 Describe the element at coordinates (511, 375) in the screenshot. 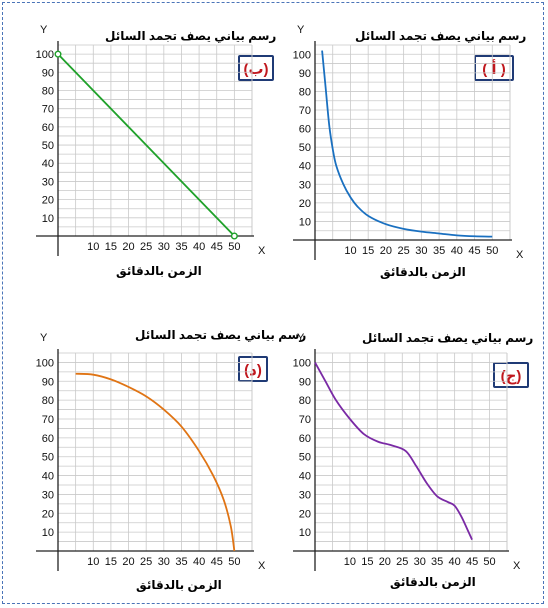

I see `chart-badge: (ج)` at that location.